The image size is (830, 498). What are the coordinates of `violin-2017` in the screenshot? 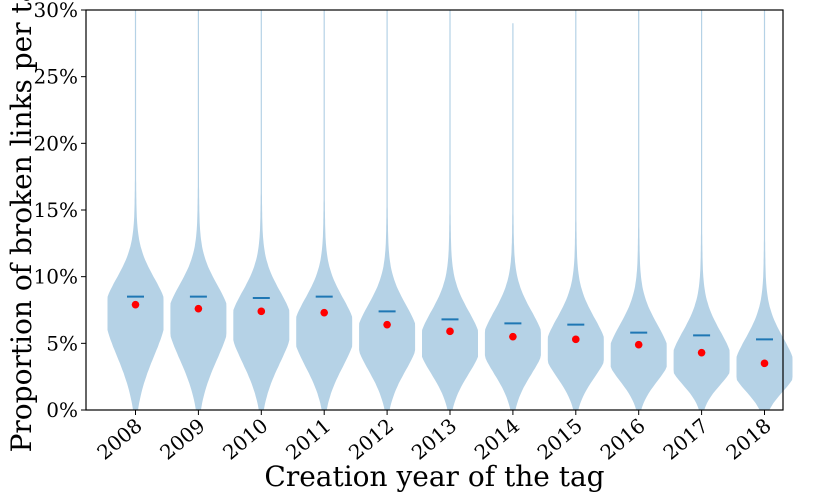 It's located at (701, 210).